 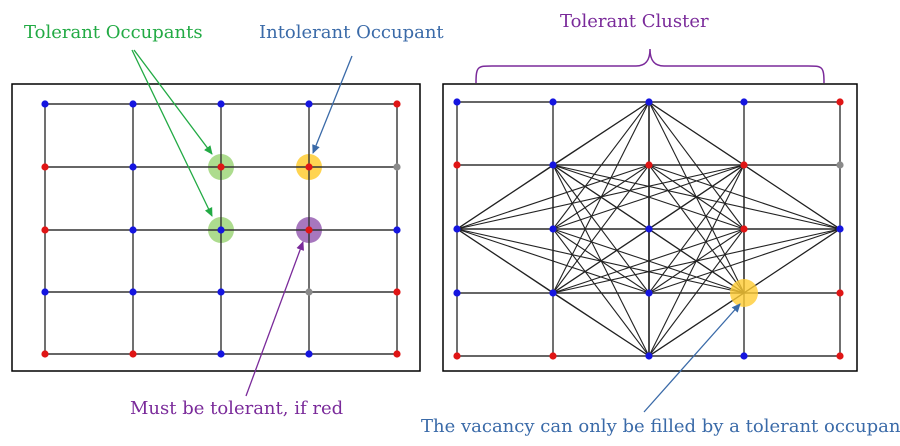 I want to click on vacancy-highlight, so click(x=744, y=293).